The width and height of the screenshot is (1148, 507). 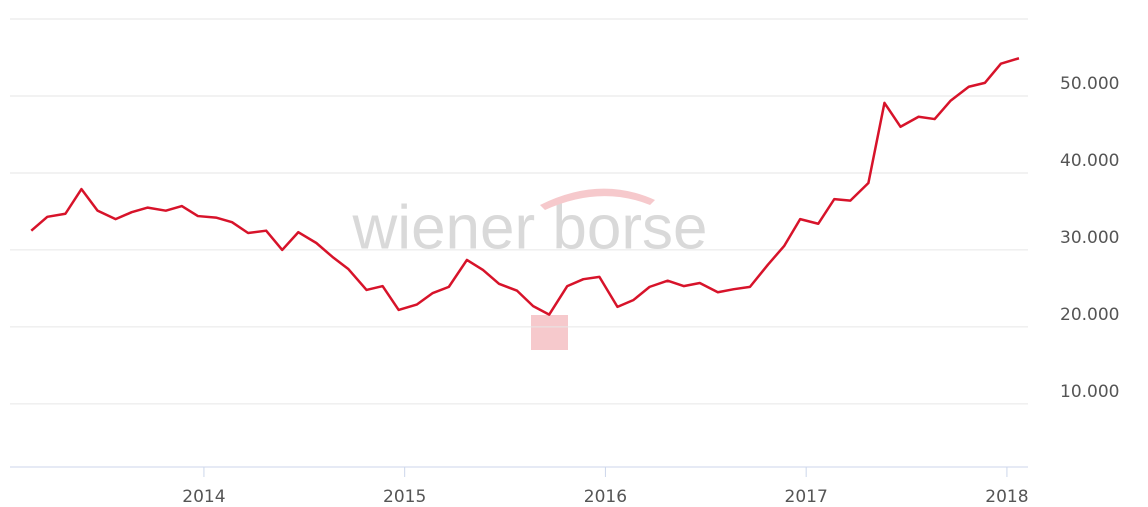 I want to click on x-tick-label: 2014, so click(x=203, y=497).